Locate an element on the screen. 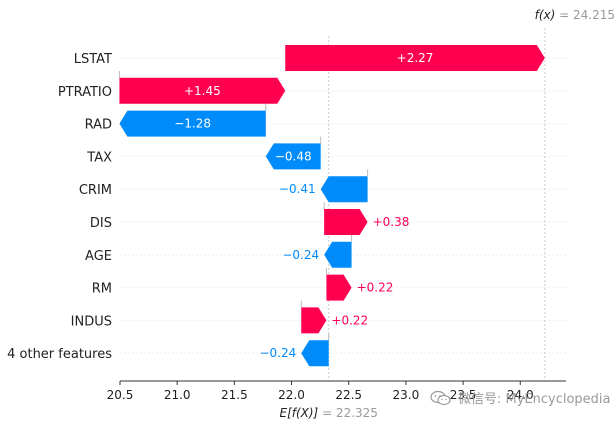 The image size is (616, 427). bar-value-label: +2.27 is located at coordinates (415, 58).